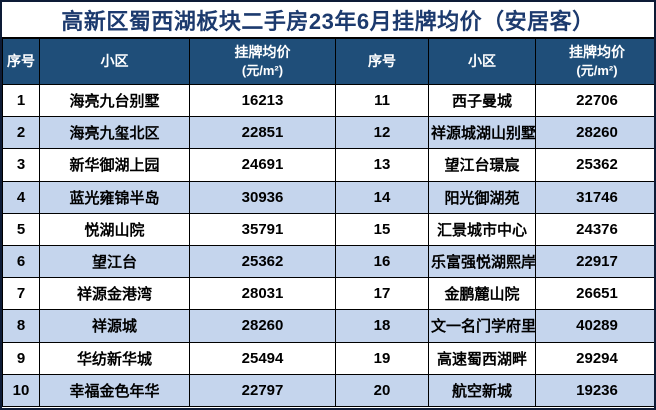 This screenshot has height=410, width=656. I want to click on community-cell: 蓝光雍锦半岛, so click(114, 197).